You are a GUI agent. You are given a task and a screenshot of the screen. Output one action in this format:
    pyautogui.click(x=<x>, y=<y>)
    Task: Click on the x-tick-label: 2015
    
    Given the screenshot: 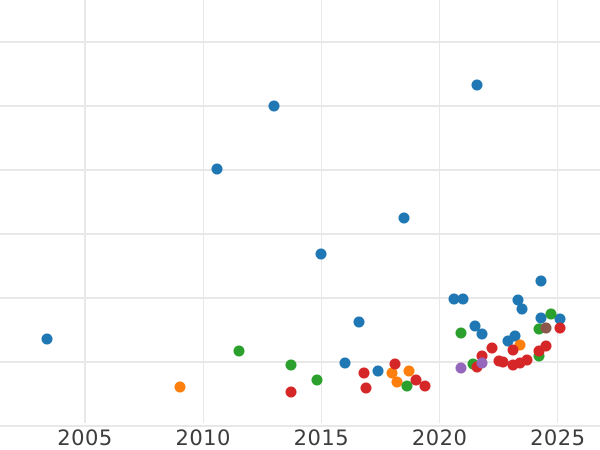 What is the action you would take?
    pyautogui.click(x=321, y=438)
    